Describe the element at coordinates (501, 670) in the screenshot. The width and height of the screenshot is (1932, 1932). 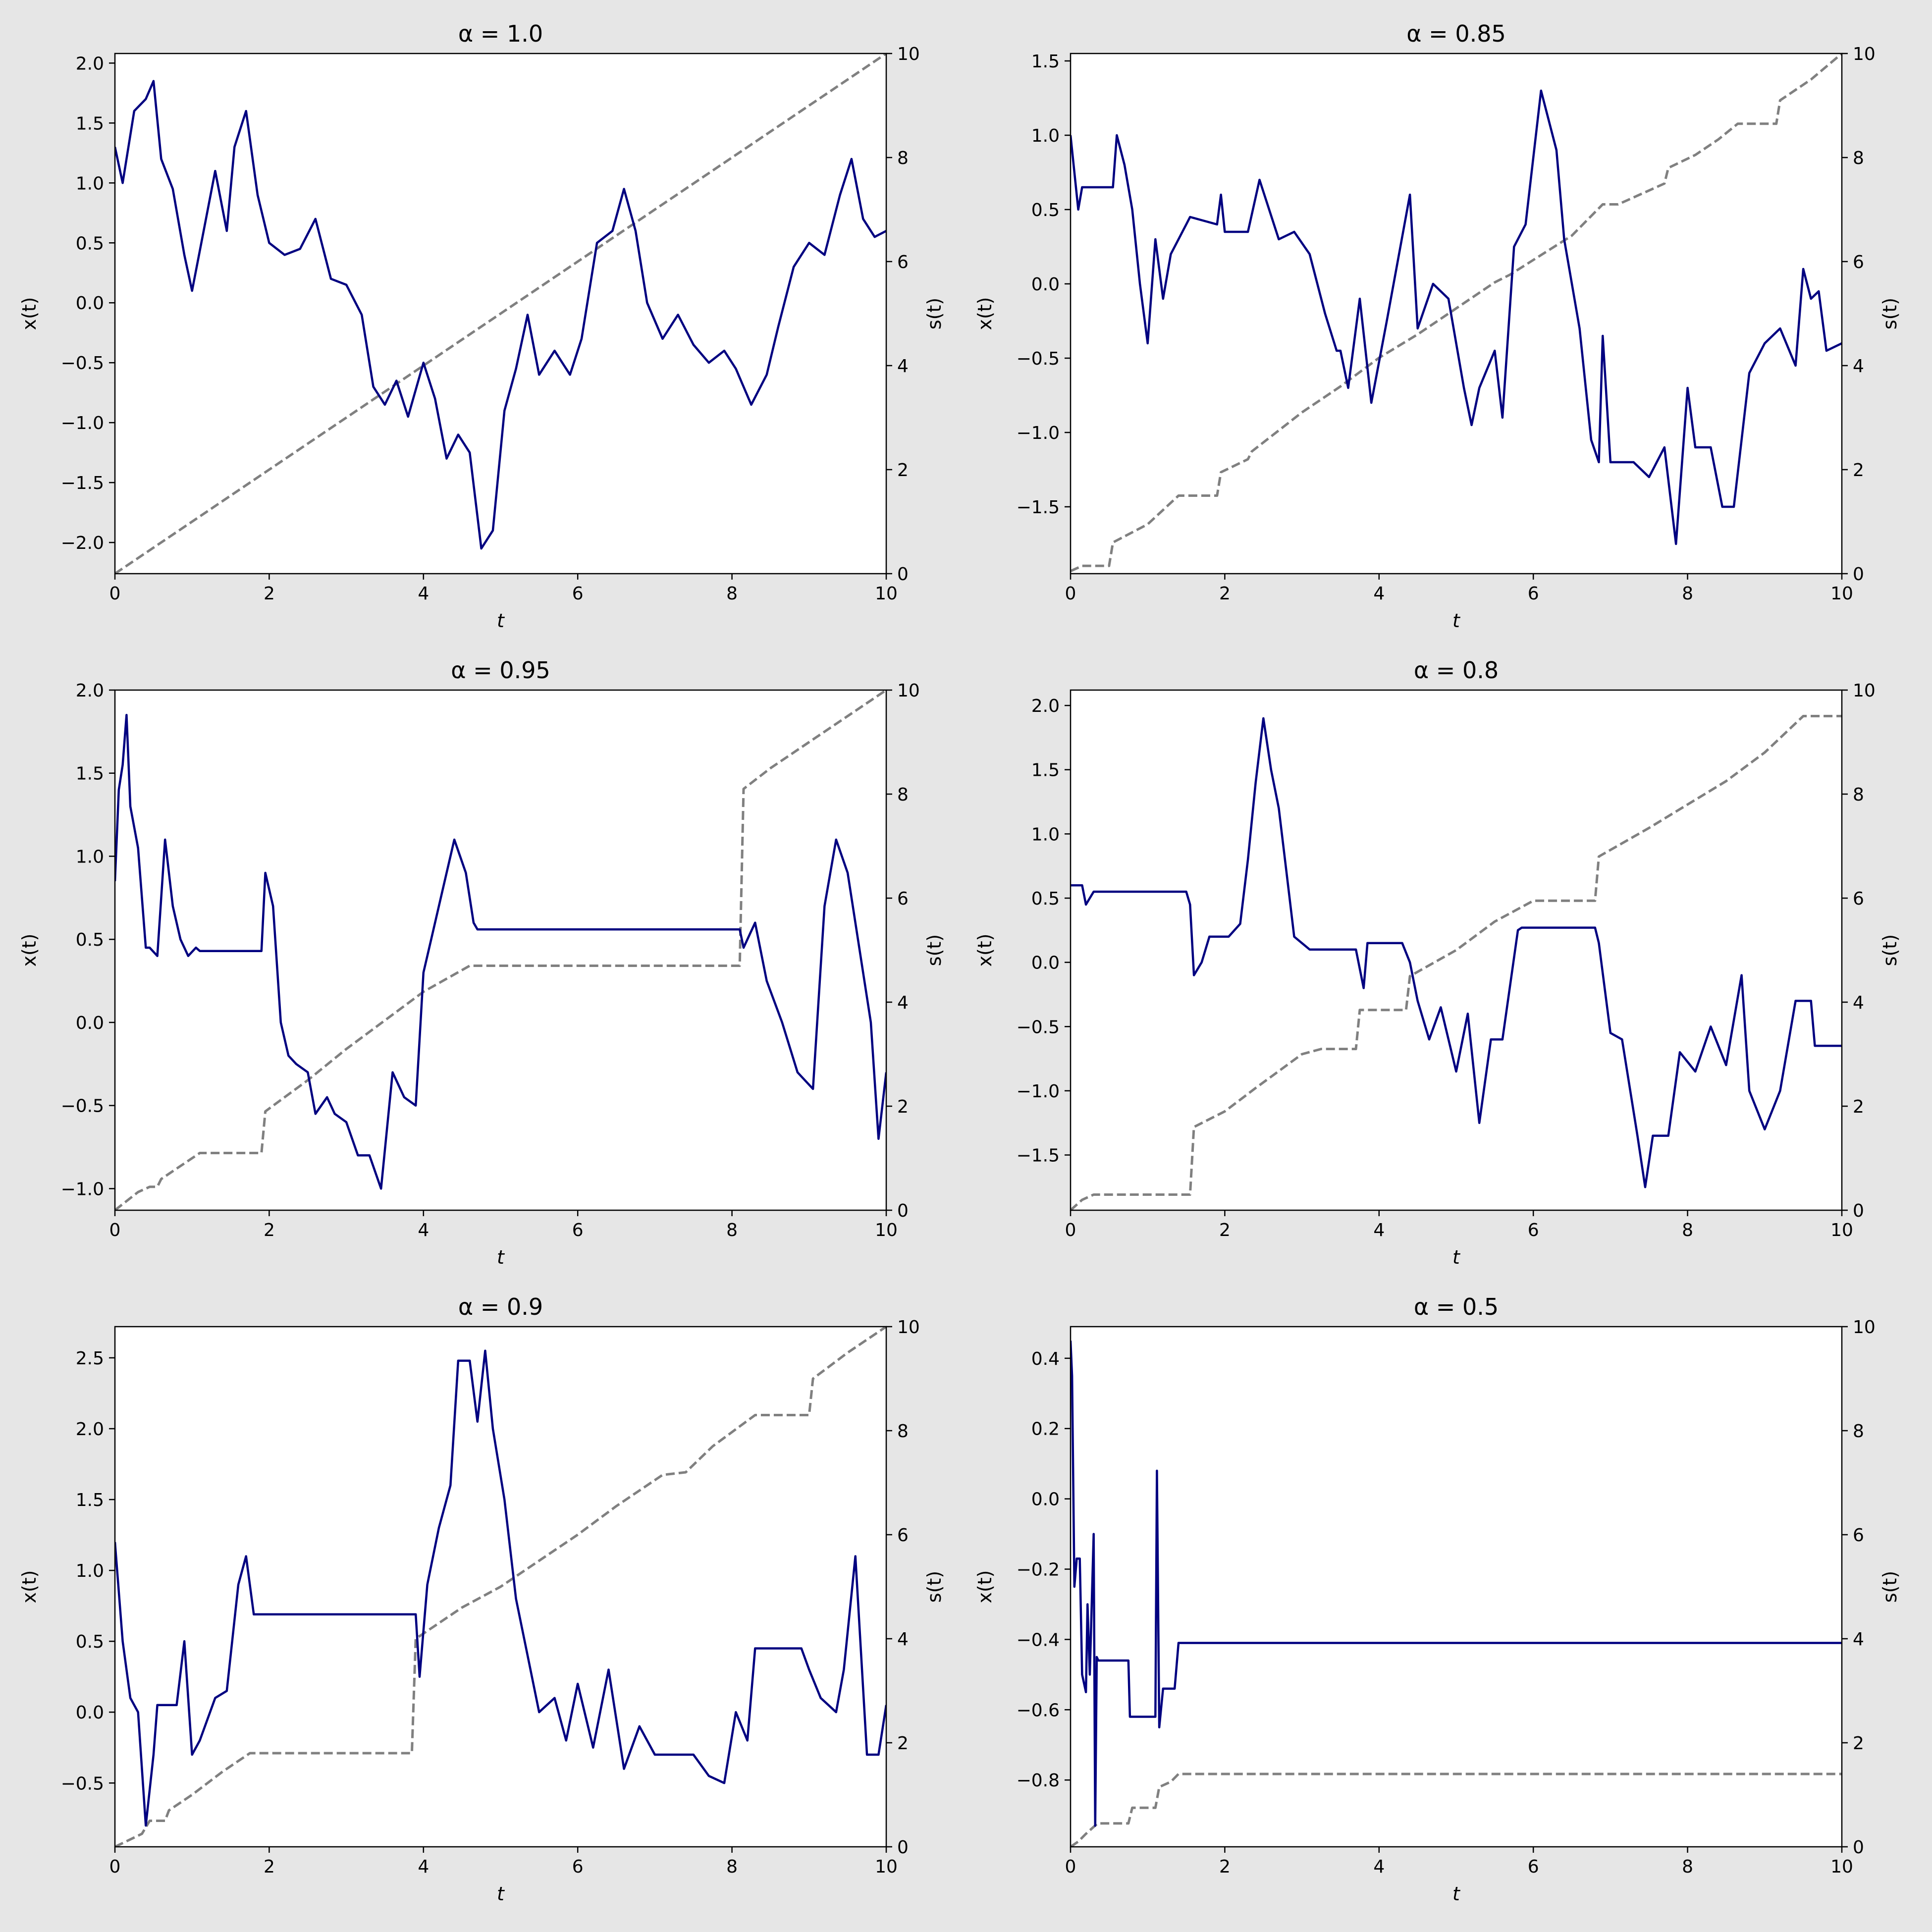
I see `subplot-title: α = 0.95` at that location.